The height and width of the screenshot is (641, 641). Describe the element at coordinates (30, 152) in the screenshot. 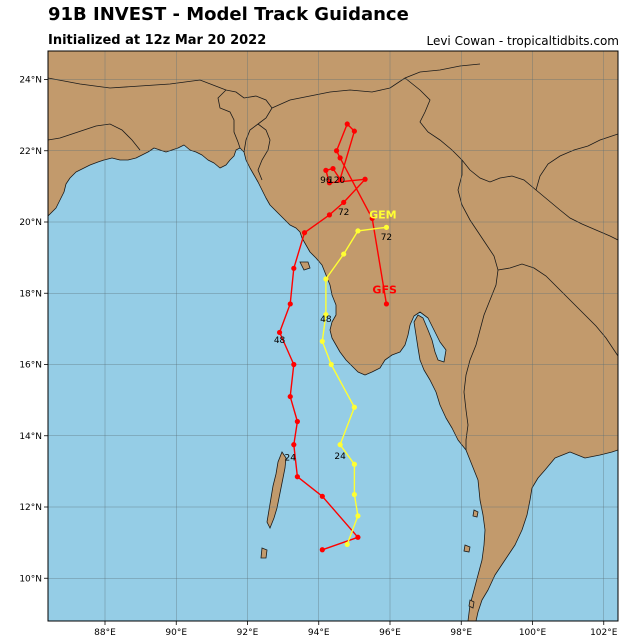

I see `lat-tick-label: 22°N` at that location.